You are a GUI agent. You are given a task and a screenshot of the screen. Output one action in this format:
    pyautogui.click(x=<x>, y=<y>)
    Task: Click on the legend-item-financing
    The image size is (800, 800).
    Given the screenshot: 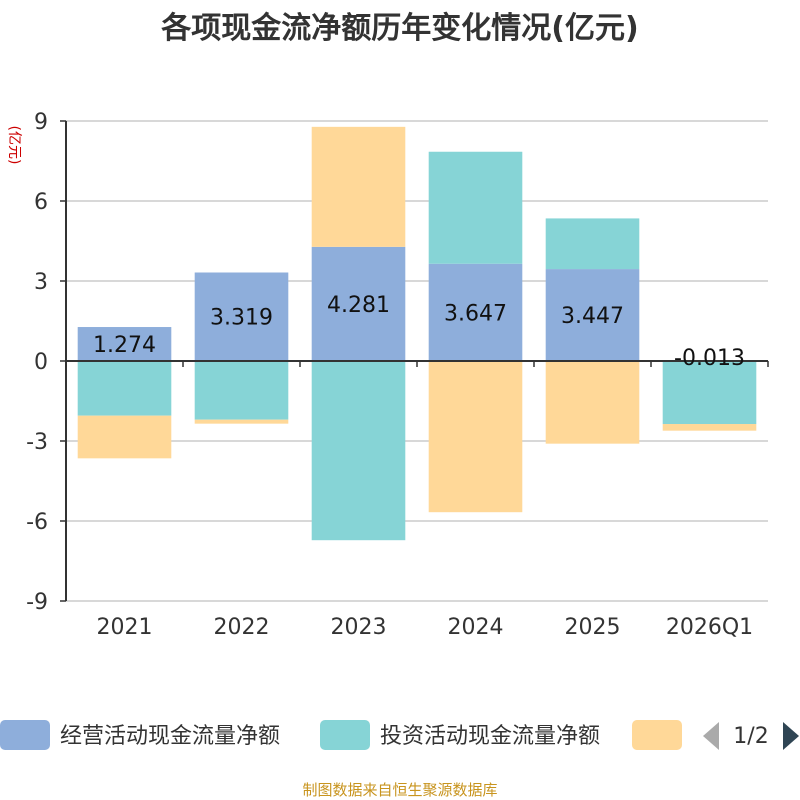 What is the action you would take?
    pyautogui.click(x=657, y=735)
    